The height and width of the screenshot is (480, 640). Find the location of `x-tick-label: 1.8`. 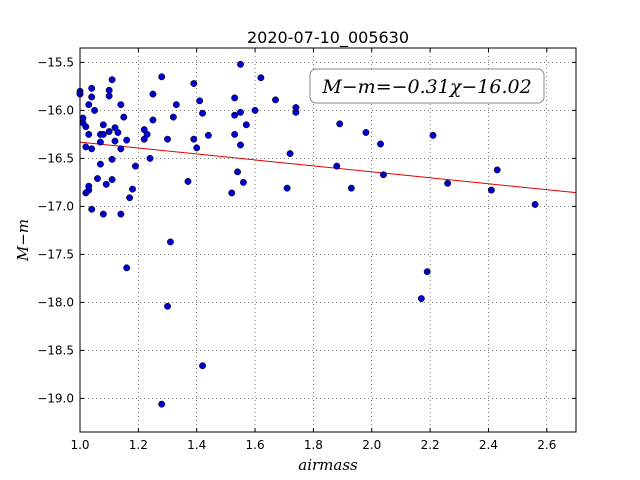

x-tick-label: 1.8 is located at coordinates (313, 445).